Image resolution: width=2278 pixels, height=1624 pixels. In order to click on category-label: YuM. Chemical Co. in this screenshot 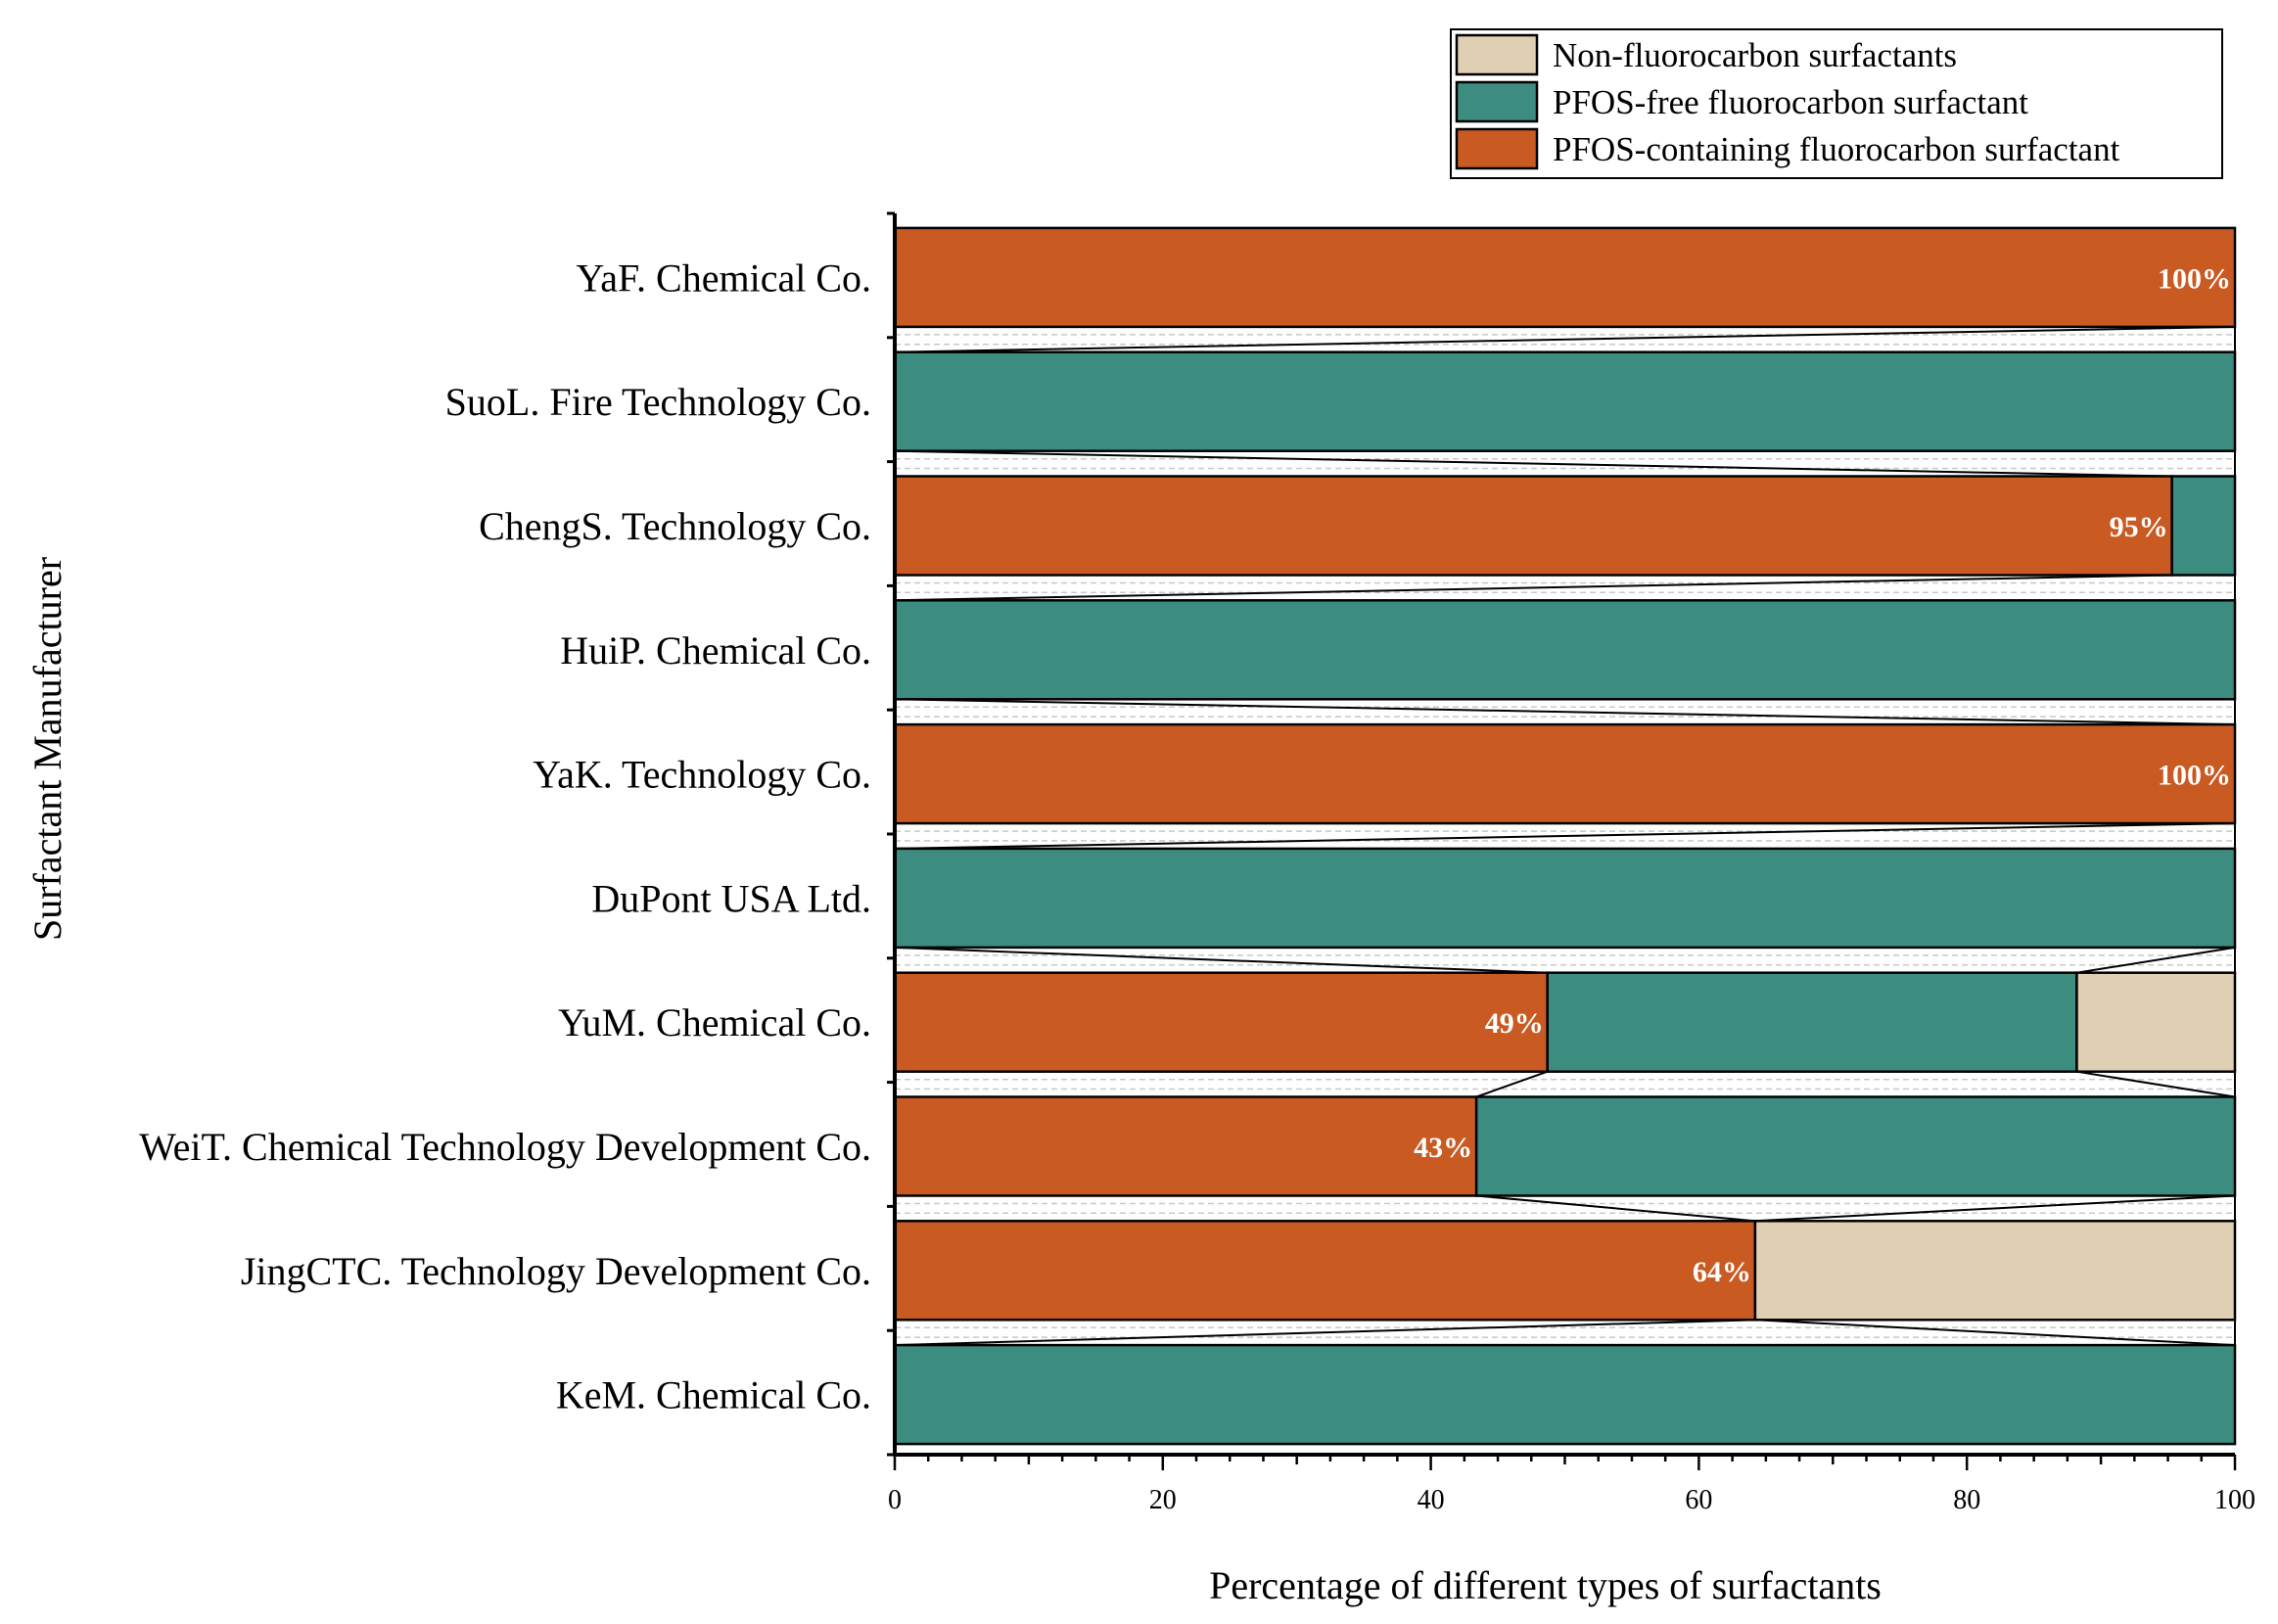, I will do `click(714, 1022)`.